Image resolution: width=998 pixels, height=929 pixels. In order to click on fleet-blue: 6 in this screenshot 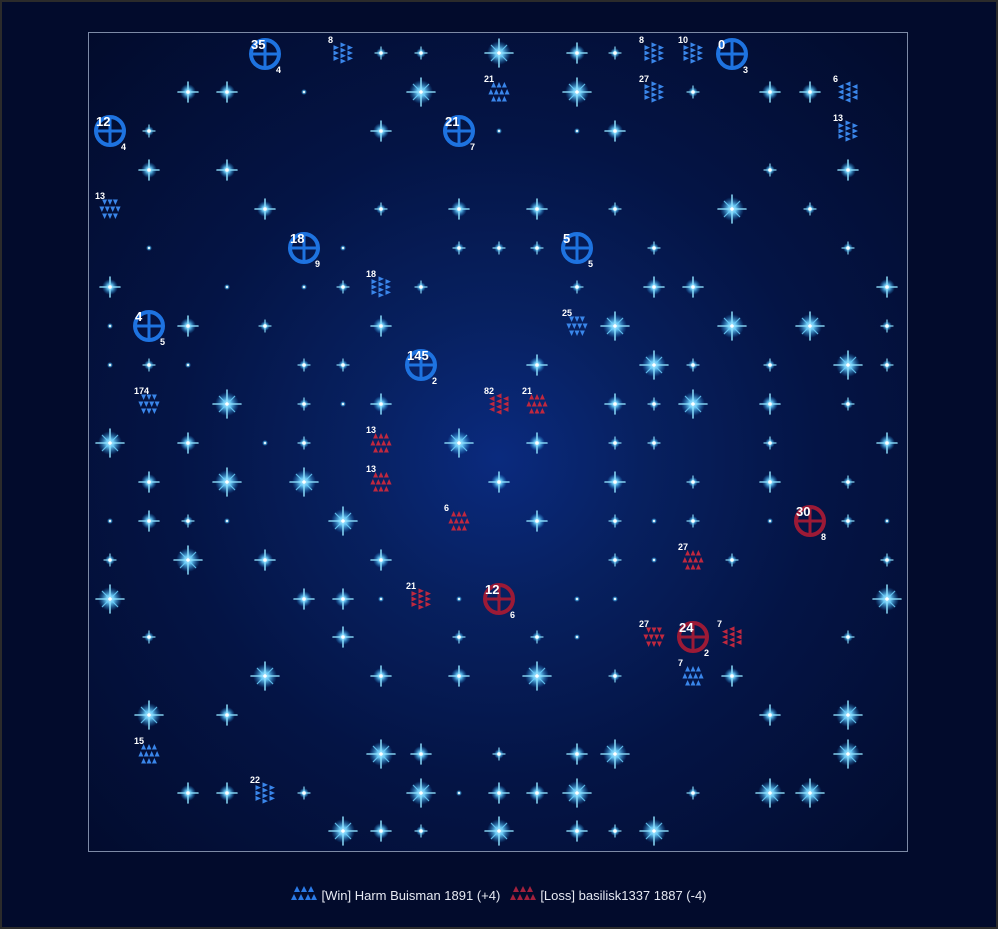, I will do `click(845, 88)`.